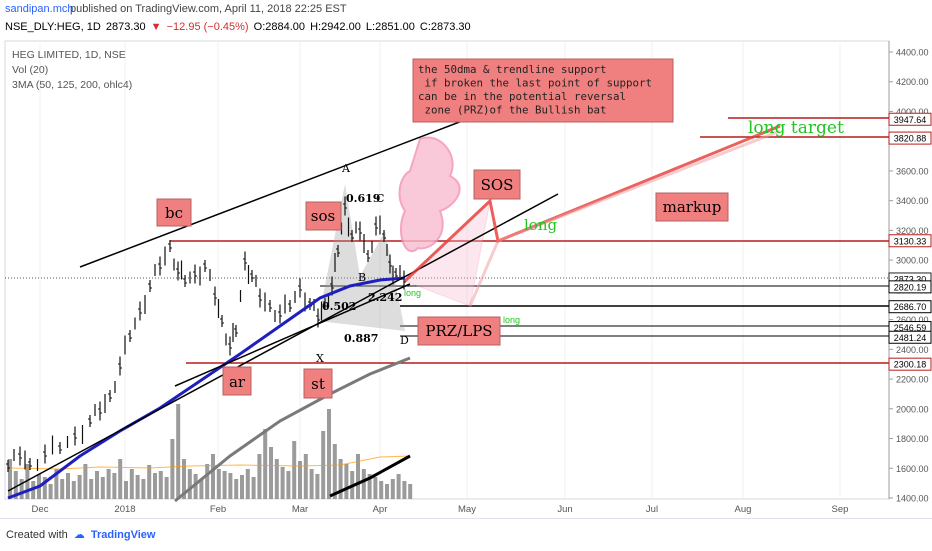 Image resolution: width=932 pixels, height=551 pixels. I want to click on price-label: 2820.19, so click(910, 287).